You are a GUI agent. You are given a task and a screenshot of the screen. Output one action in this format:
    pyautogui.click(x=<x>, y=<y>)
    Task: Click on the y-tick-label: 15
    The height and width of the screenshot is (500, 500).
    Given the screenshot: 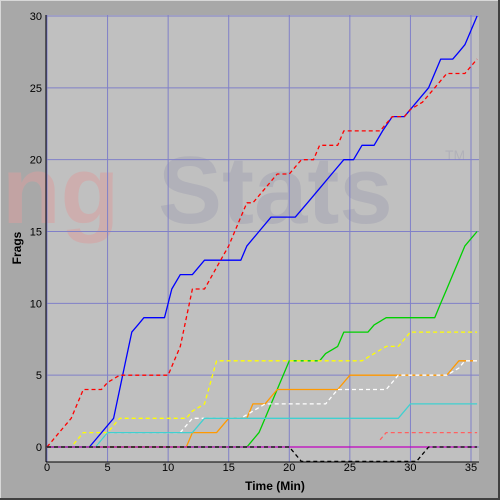 What is the action you would take?
    pyautogui.click(x=36, y=233)
    